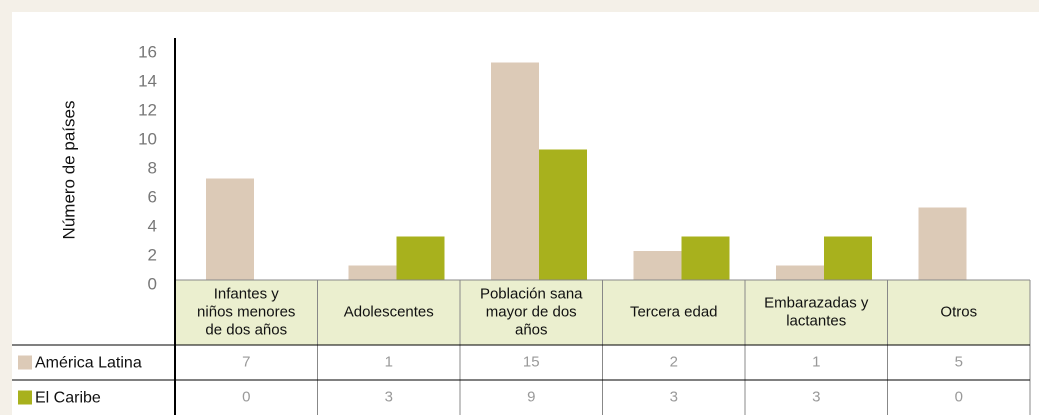 Image resolution: width=1039 pixels, height=415 pixels. What do you see at coordinates (152, 254) in the screenshot?
I see `y-tick-label: 2` at bounding box center [152, 254].